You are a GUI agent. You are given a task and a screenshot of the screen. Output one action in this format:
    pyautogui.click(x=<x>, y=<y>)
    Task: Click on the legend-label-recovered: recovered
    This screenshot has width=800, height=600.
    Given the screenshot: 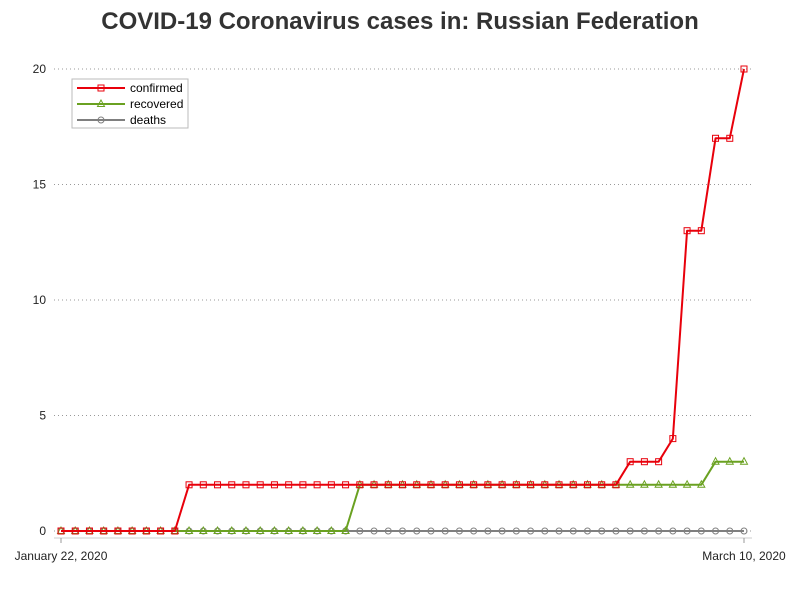 What is the action you would take?
    pyautogui.click(x=156, y=104)
    